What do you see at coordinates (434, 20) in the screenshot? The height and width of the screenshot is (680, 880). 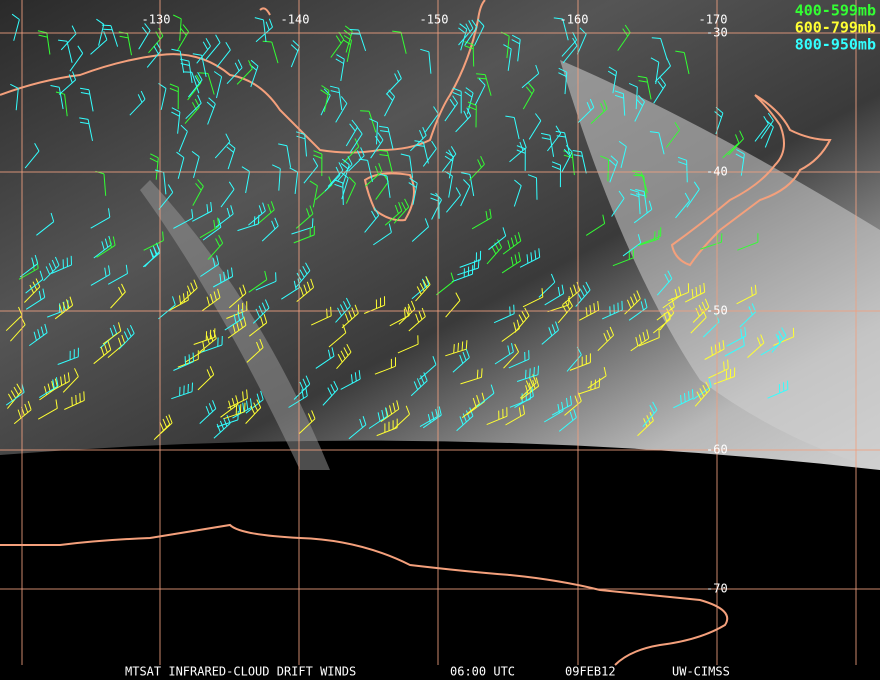 I see `longitude-label: -150` at bounding box center [434, 20].